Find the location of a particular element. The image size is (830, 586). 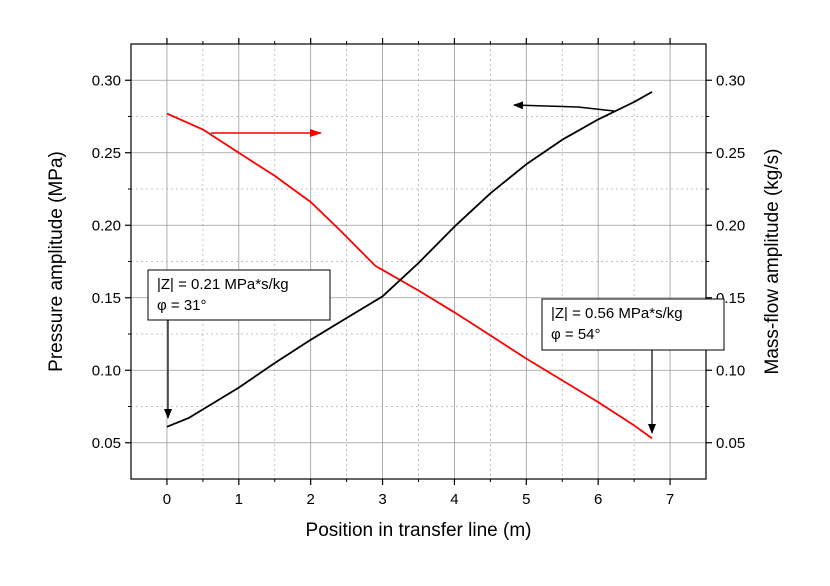

x-tick-label: 4 is located at coordinates (454, 499).